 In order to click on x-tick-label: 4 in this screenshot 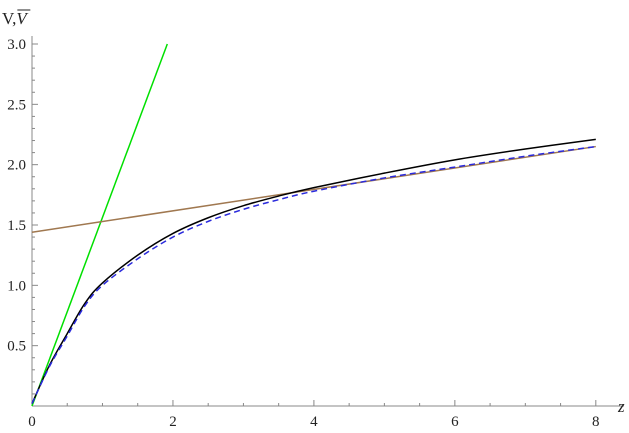, I will do `click(314, 422)`.